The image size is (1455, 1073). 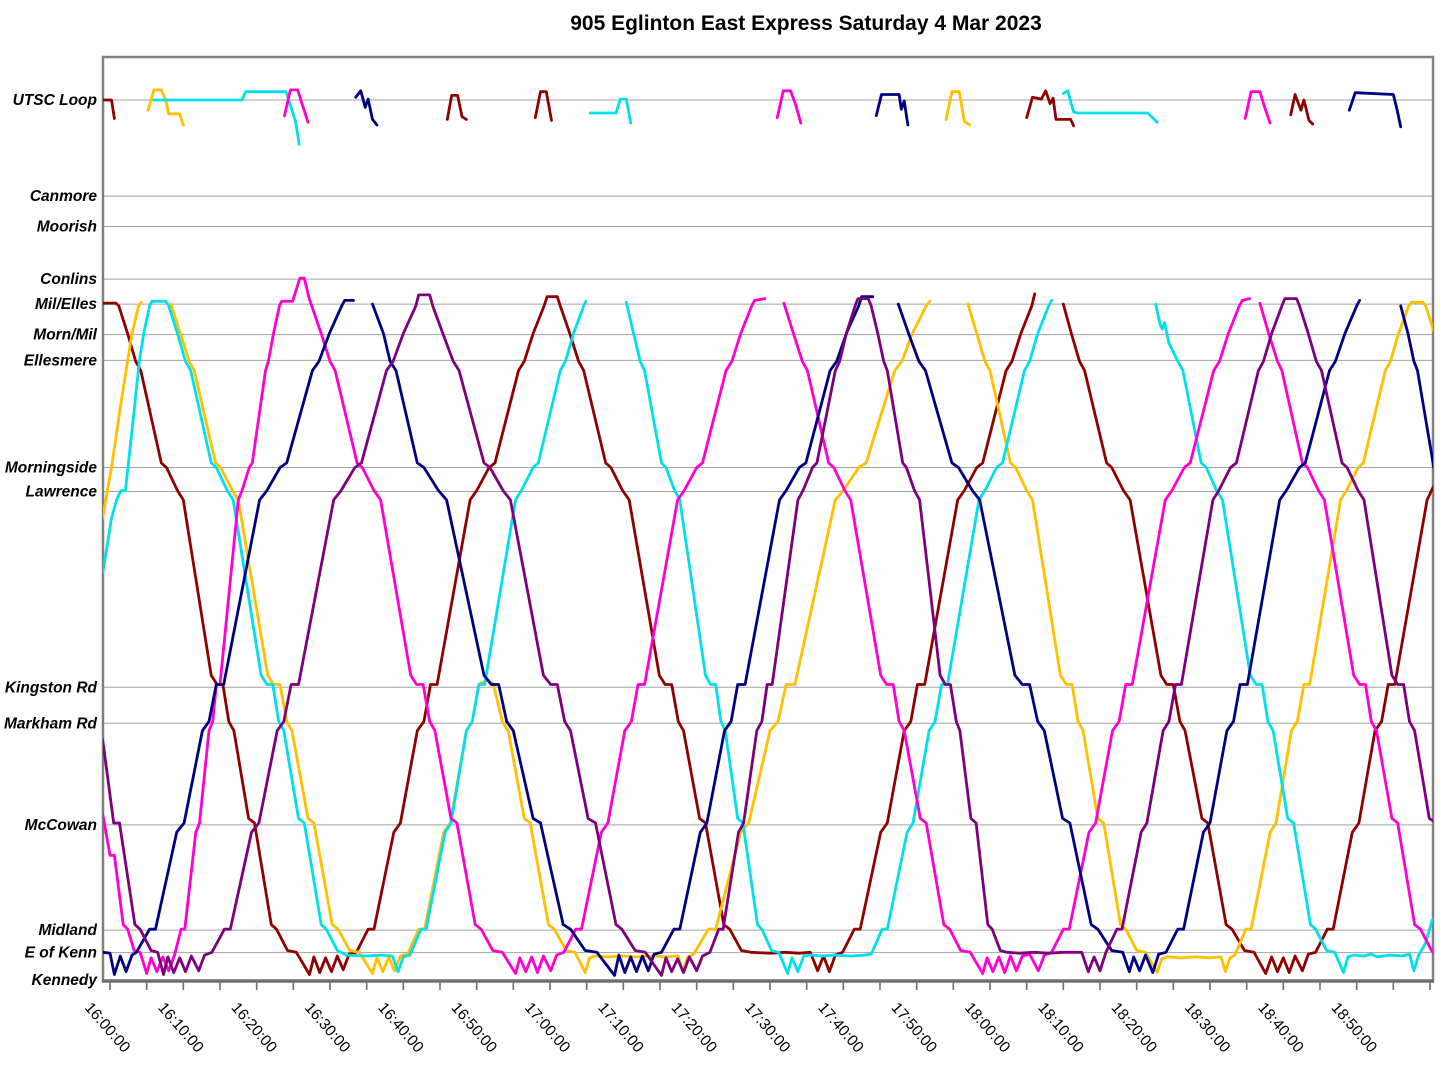 What do you see at coordinates (767, 1027) in the screenshot?
I see `time-label: 17:30:00` at bounding box center [767, 1027].